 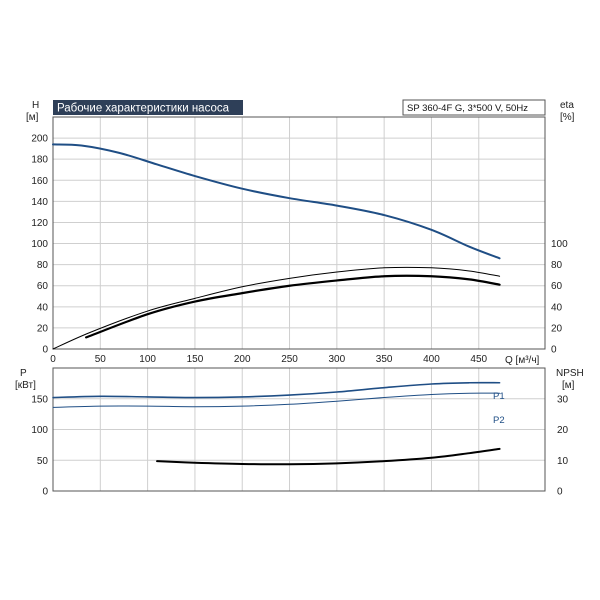 What do you see at coordinates (563, 399) in the screenshot?
I see `npsh-tick-label: 30` at bounding box center [563, 399].